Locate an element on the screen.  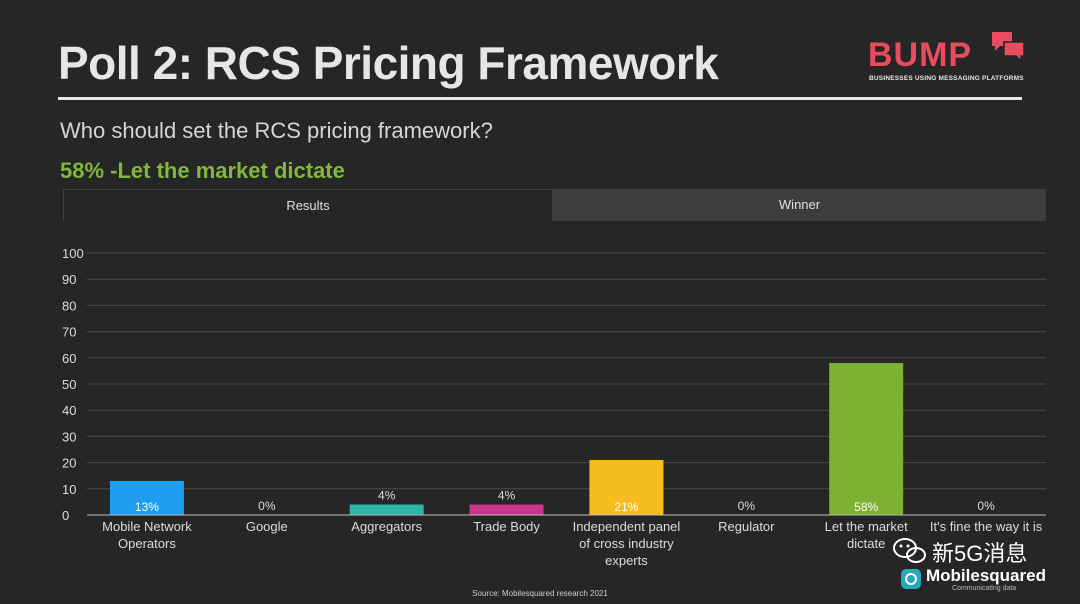
wechat-icon is located at coordinates (909, 550).